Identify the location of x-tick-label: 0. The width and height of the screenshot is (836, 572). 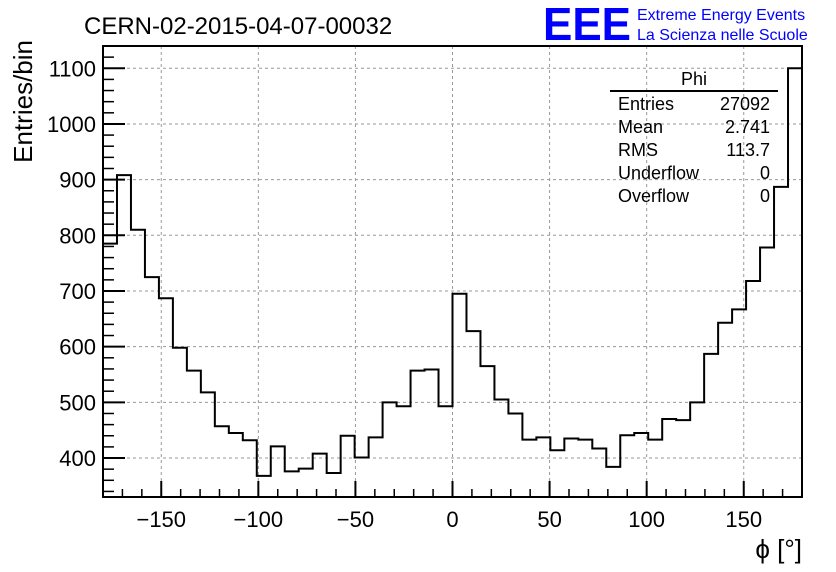
(452, 519).